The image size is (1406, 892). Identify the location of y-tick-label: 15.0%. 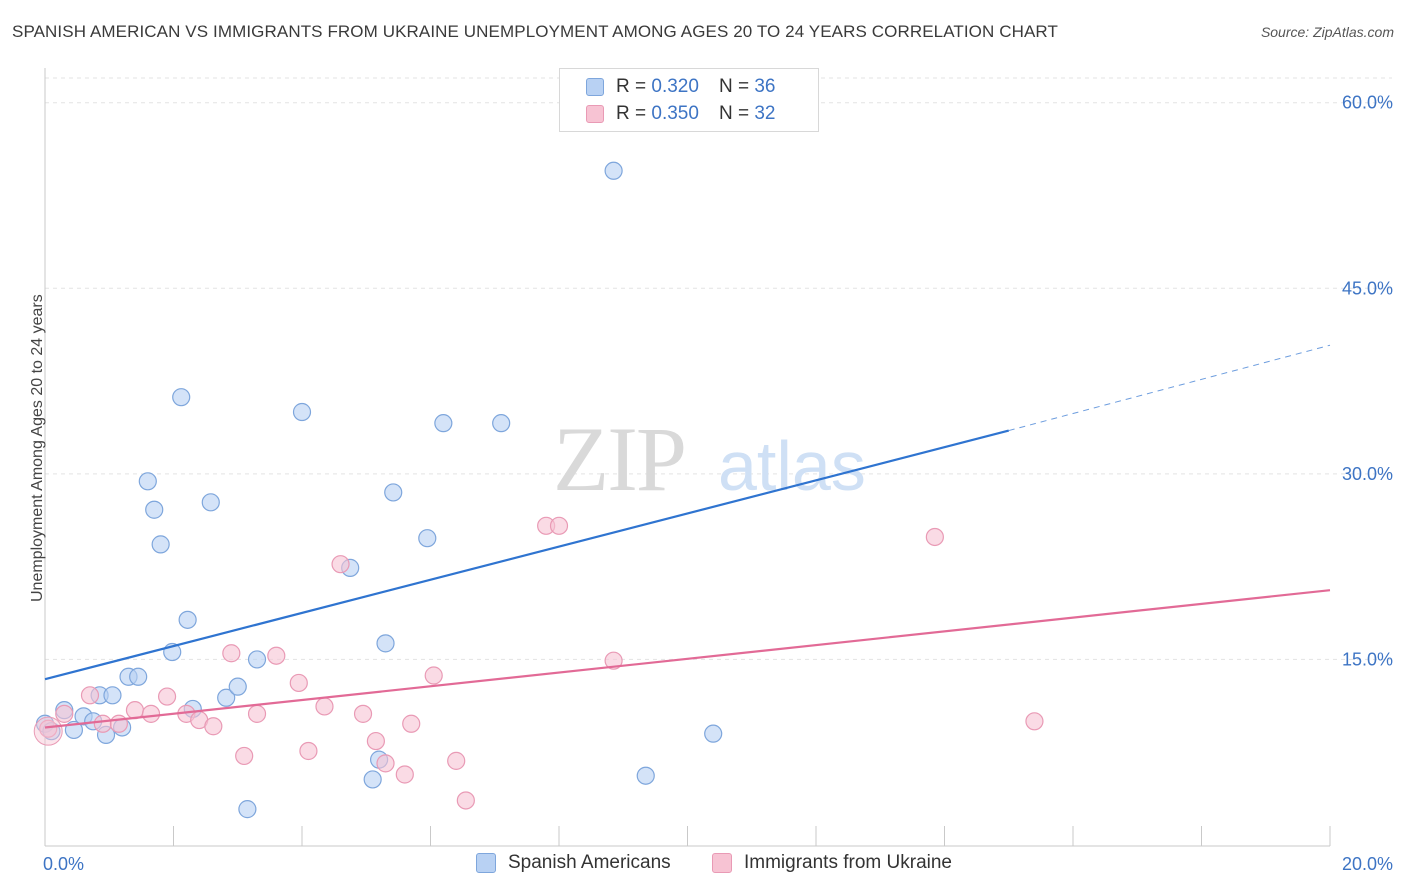
(1367, 659).